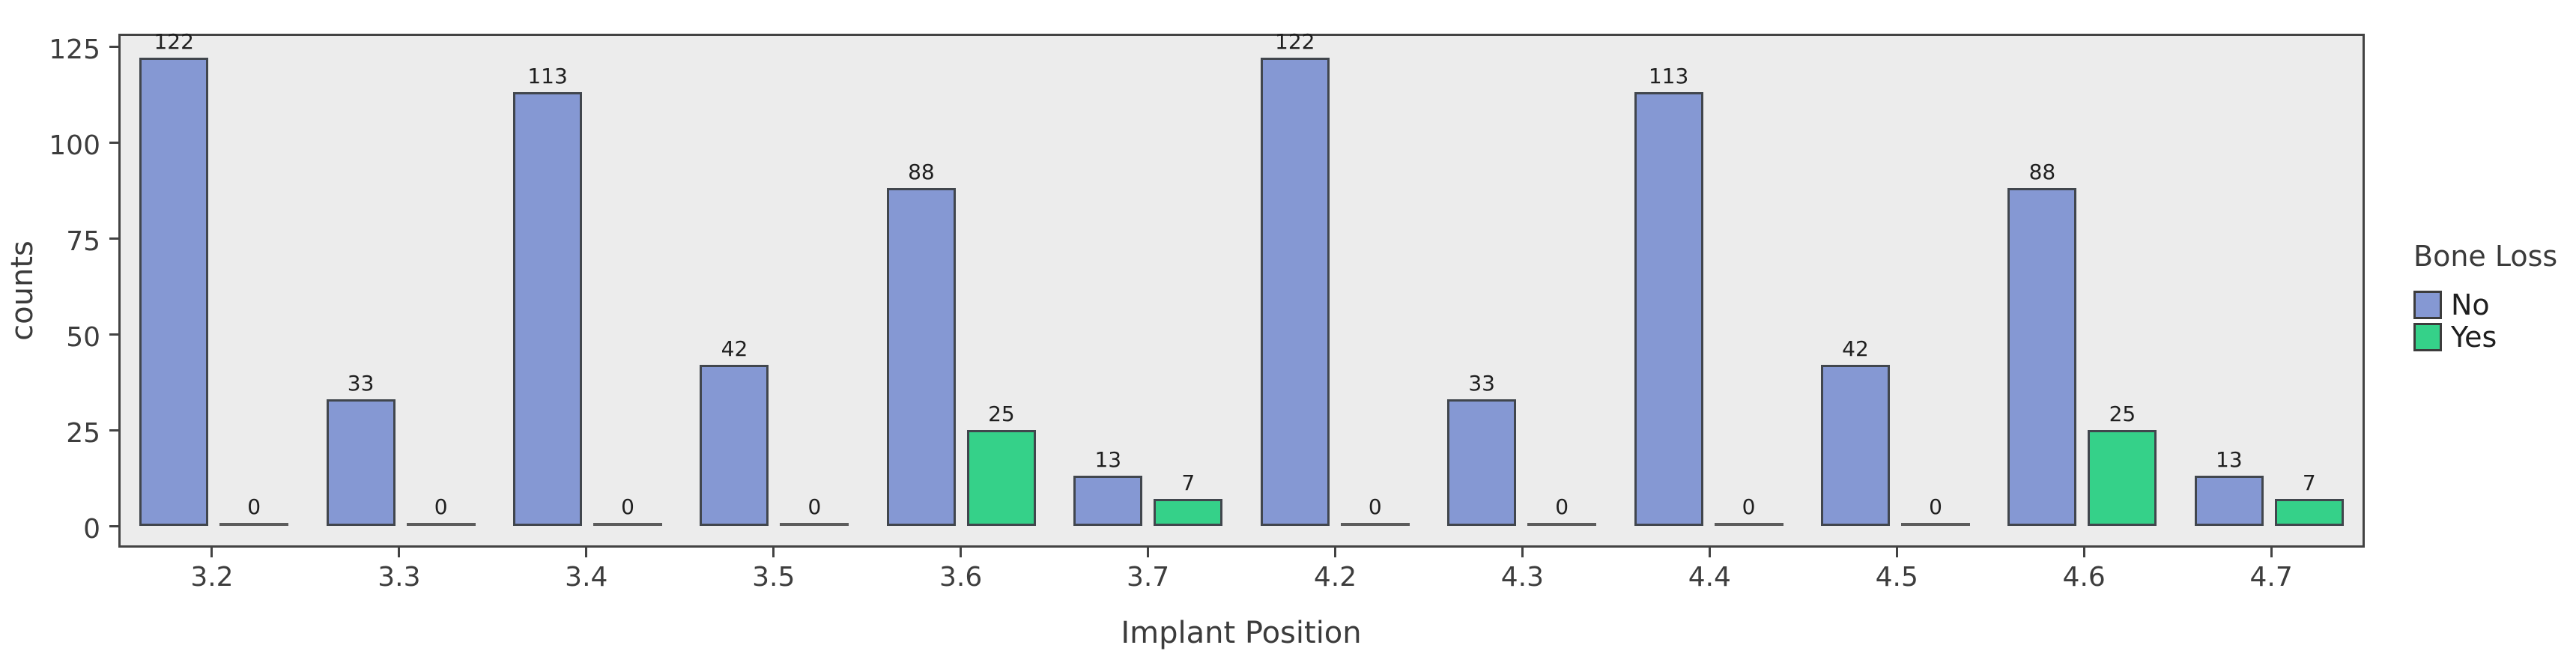  I want to click on bar-wrap-yes-4.6: 25, so click(2122, 465).